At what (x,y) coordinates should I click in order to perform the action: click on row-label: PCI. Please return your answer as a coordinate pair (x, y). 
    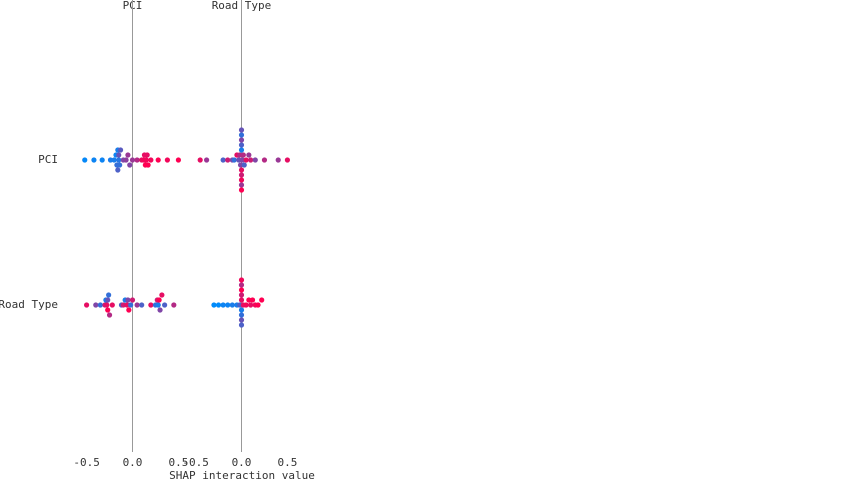
    Looking at the image, I should click on (48, 159).